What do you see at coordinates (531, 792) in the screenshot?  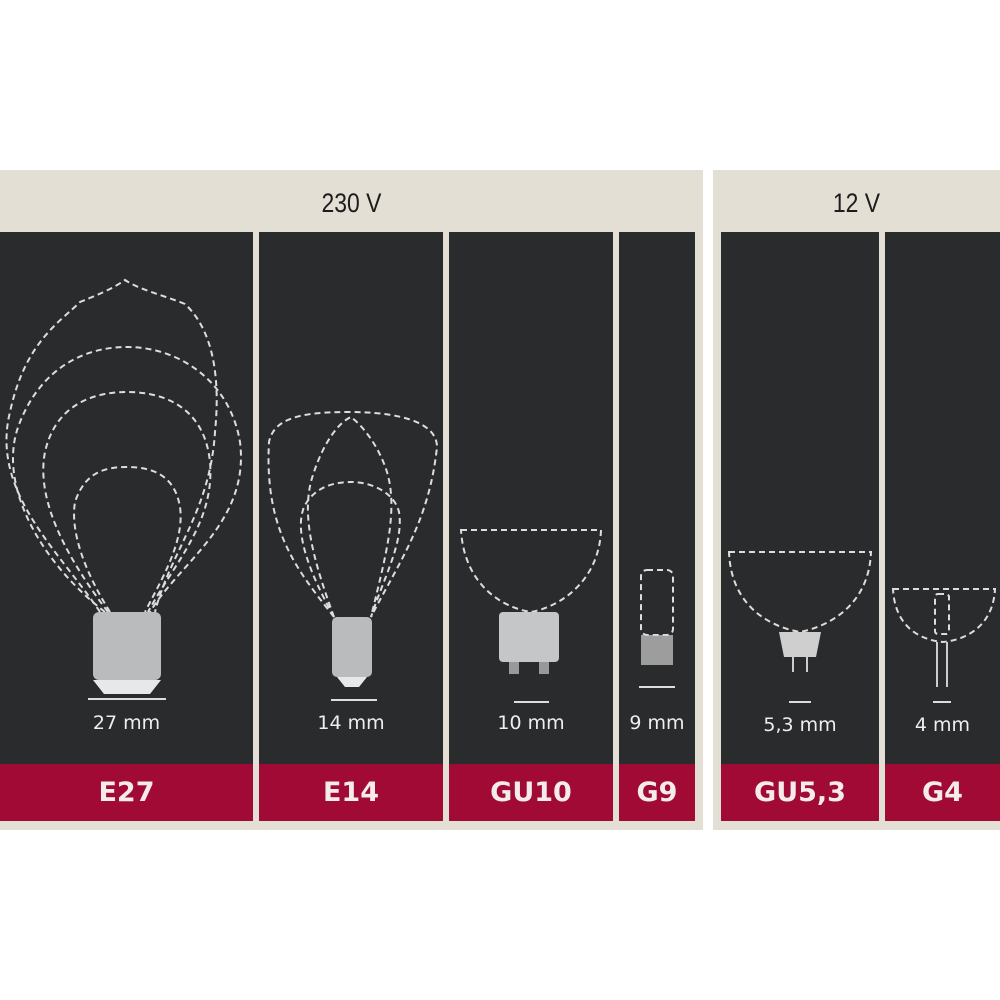 I see `gu10-label: GU10` at bounding box center [531, 792].